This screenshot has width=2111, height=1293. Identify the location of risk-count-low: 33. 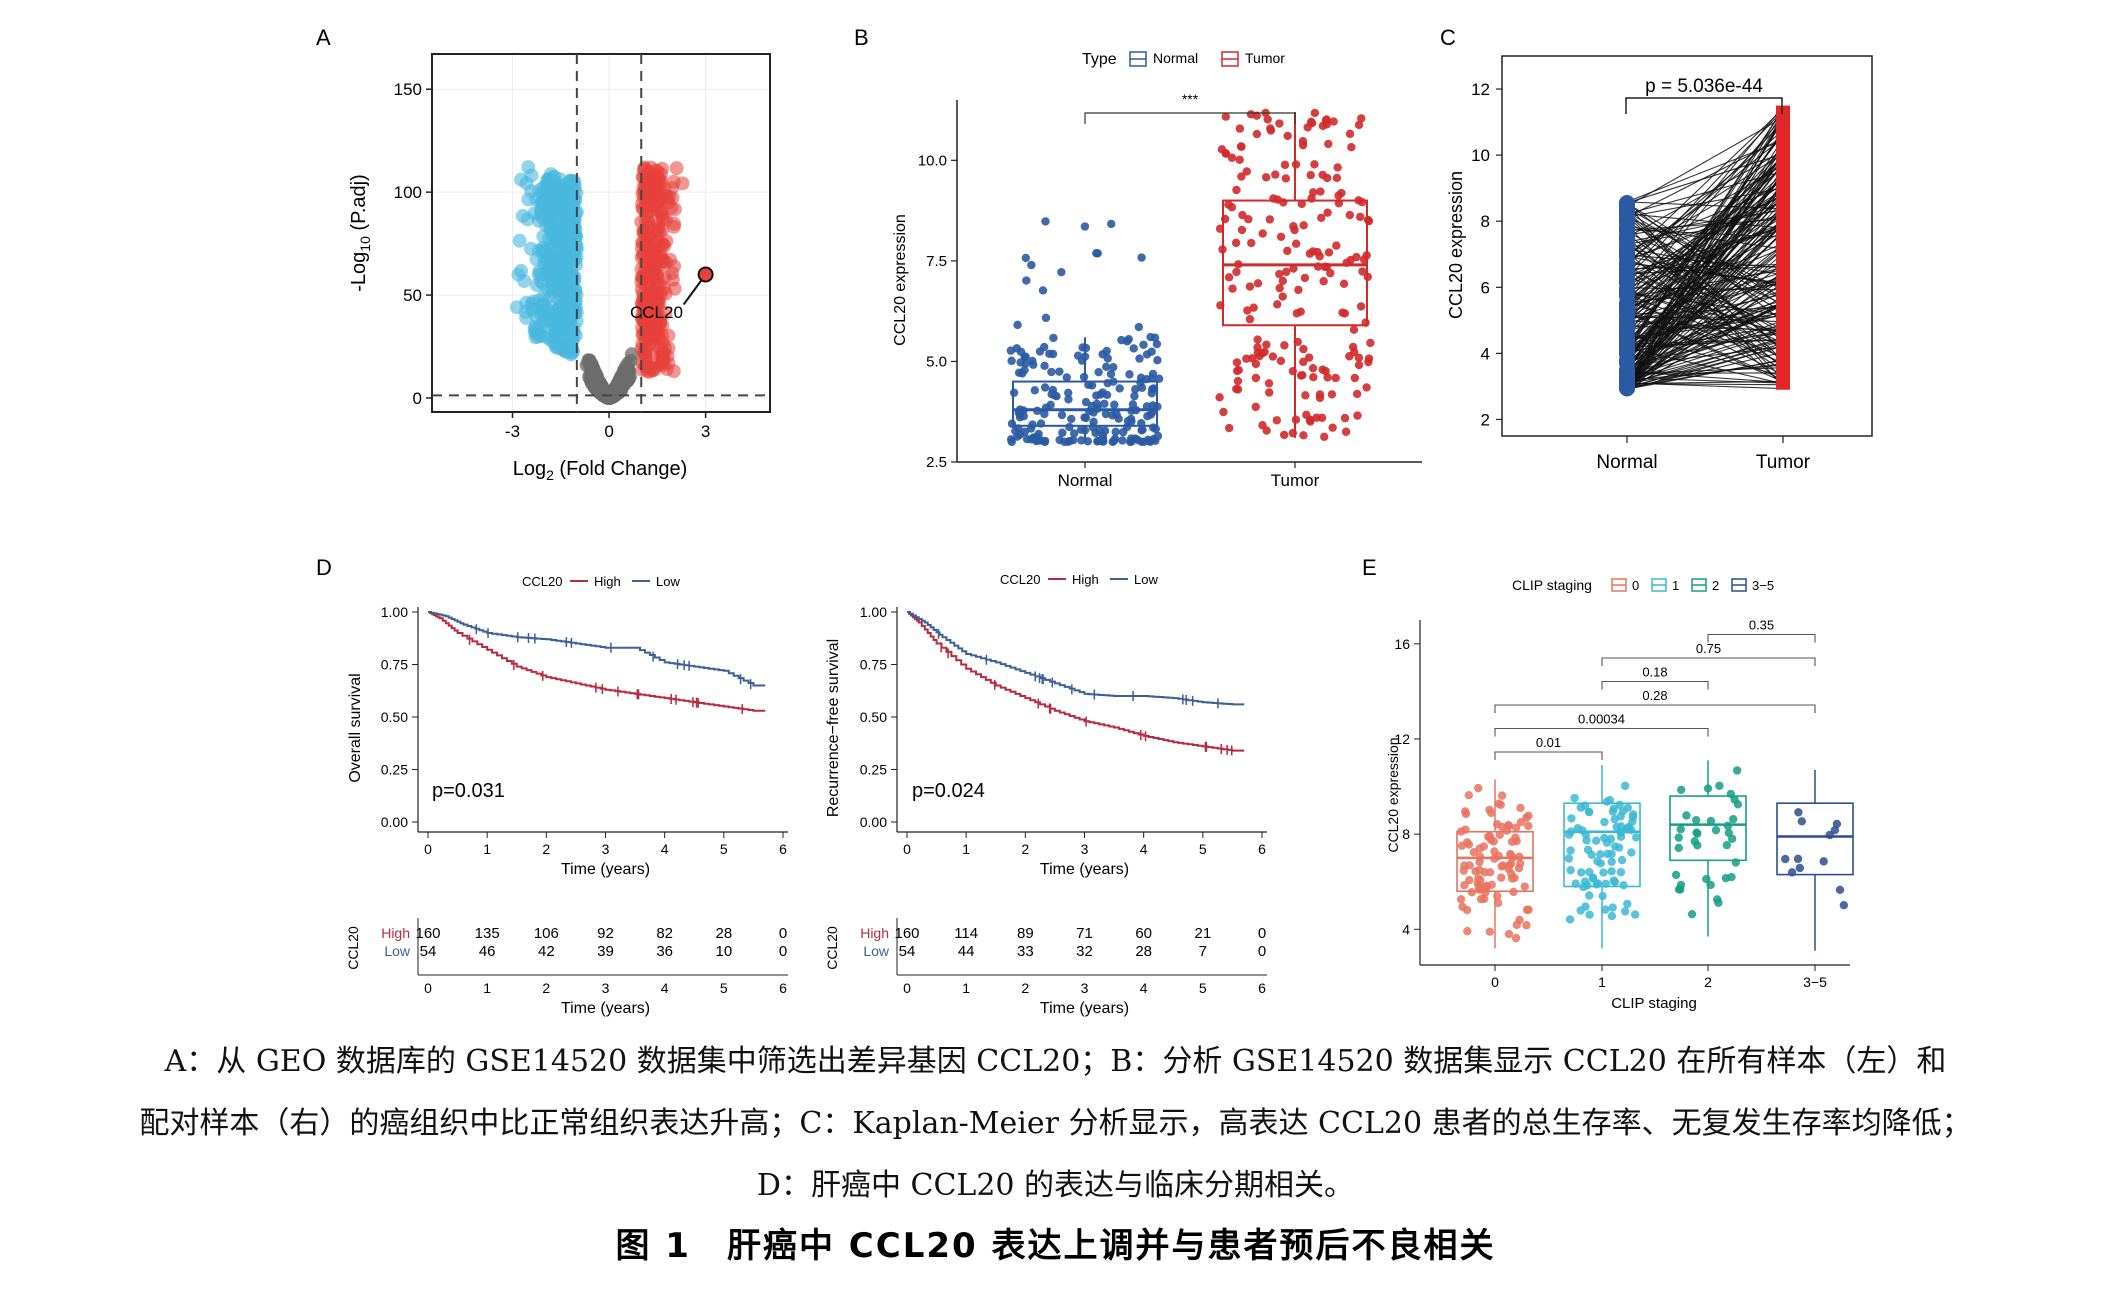
(1025, 951).